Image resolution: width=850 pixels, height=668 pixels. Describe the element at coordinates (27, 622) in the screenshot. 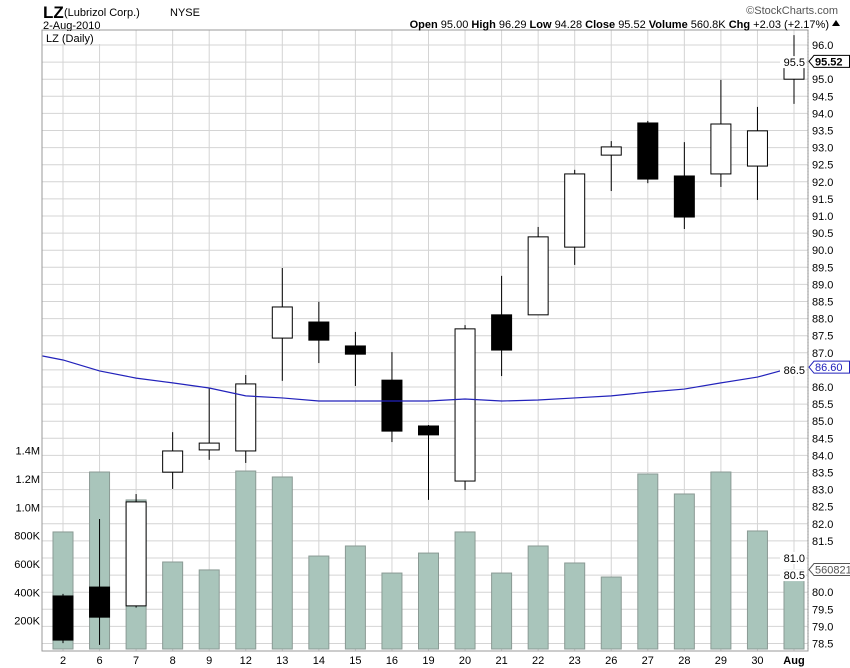

I see `volume-tick-label: 200K` at that location.